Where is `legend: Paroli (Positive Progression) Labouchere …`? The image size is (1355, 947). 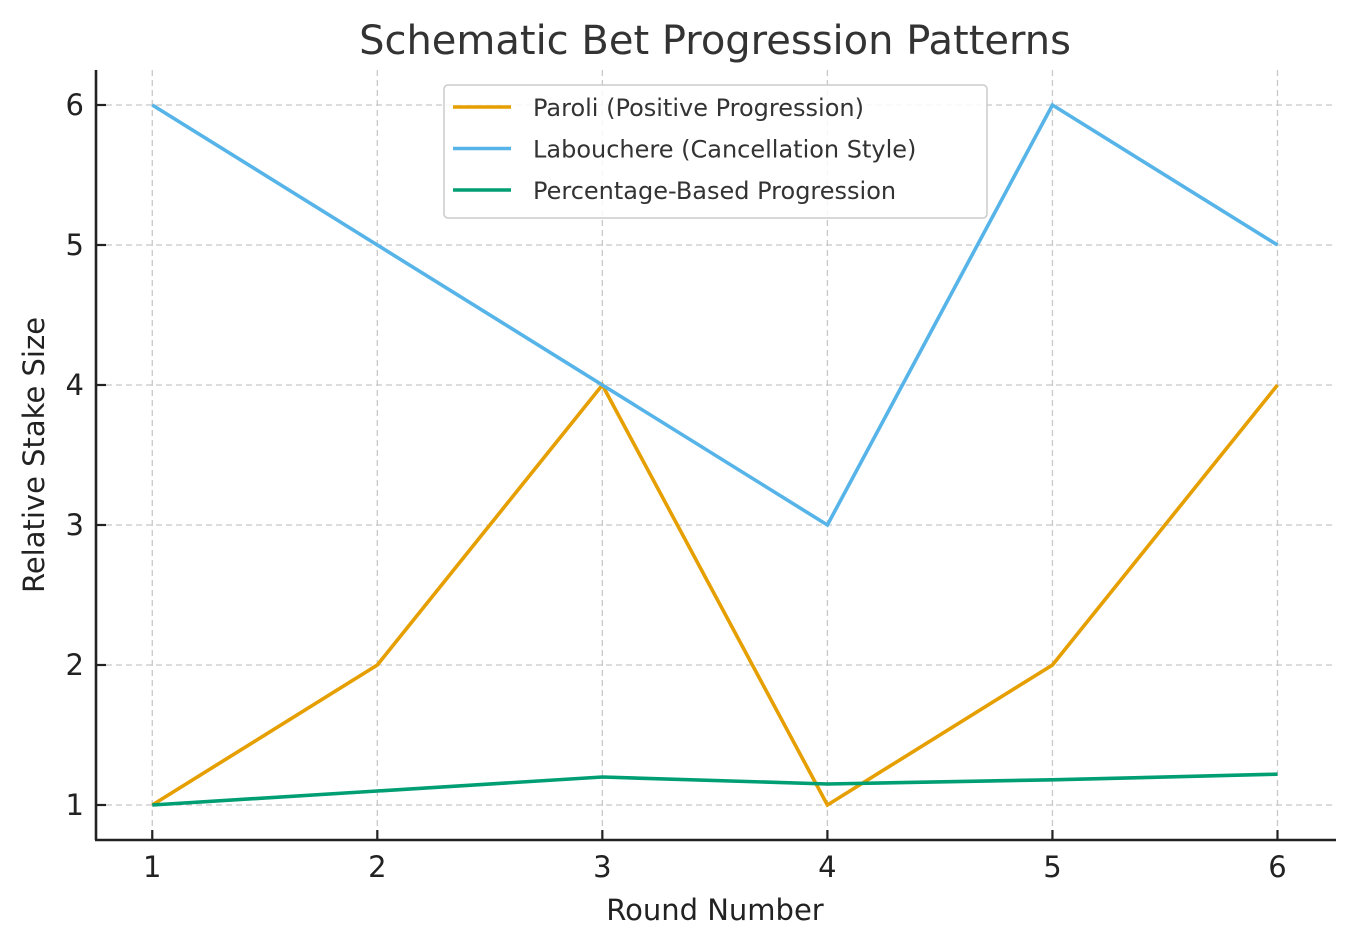 legend: Paroli (Positive Progression) Labouchere … is located at coordinates (715, 151).